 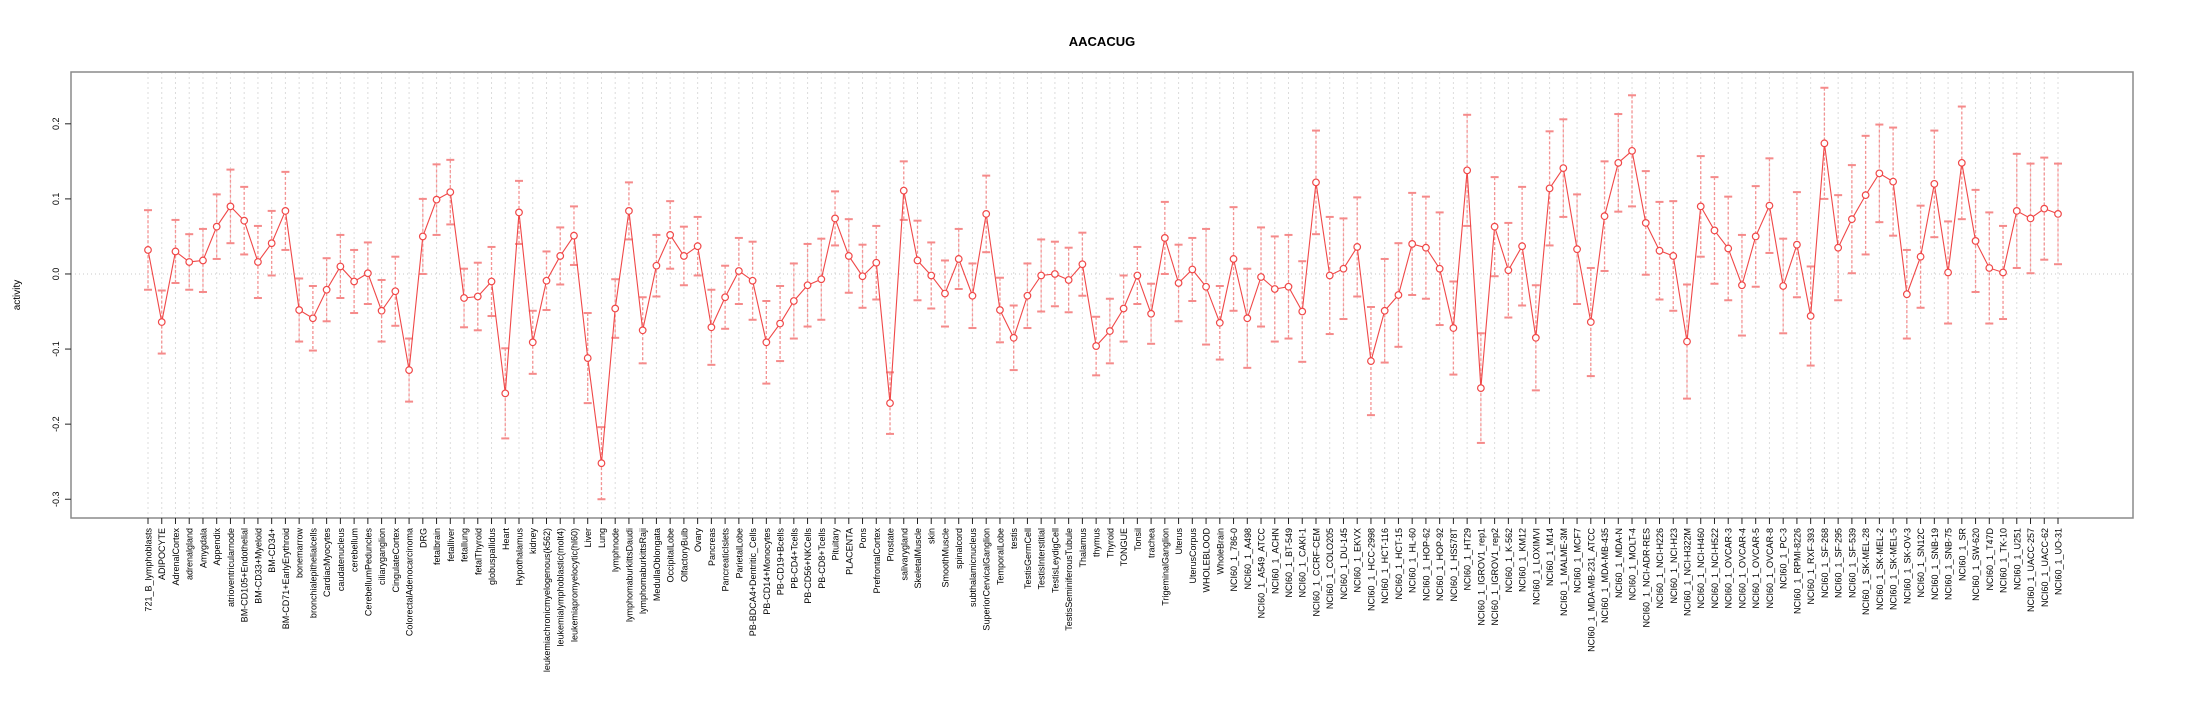 What do you see at coordinates (56, 274) in the screenshot?
I see `y-tick-label: 0.0` at bounding box center [56, 274].